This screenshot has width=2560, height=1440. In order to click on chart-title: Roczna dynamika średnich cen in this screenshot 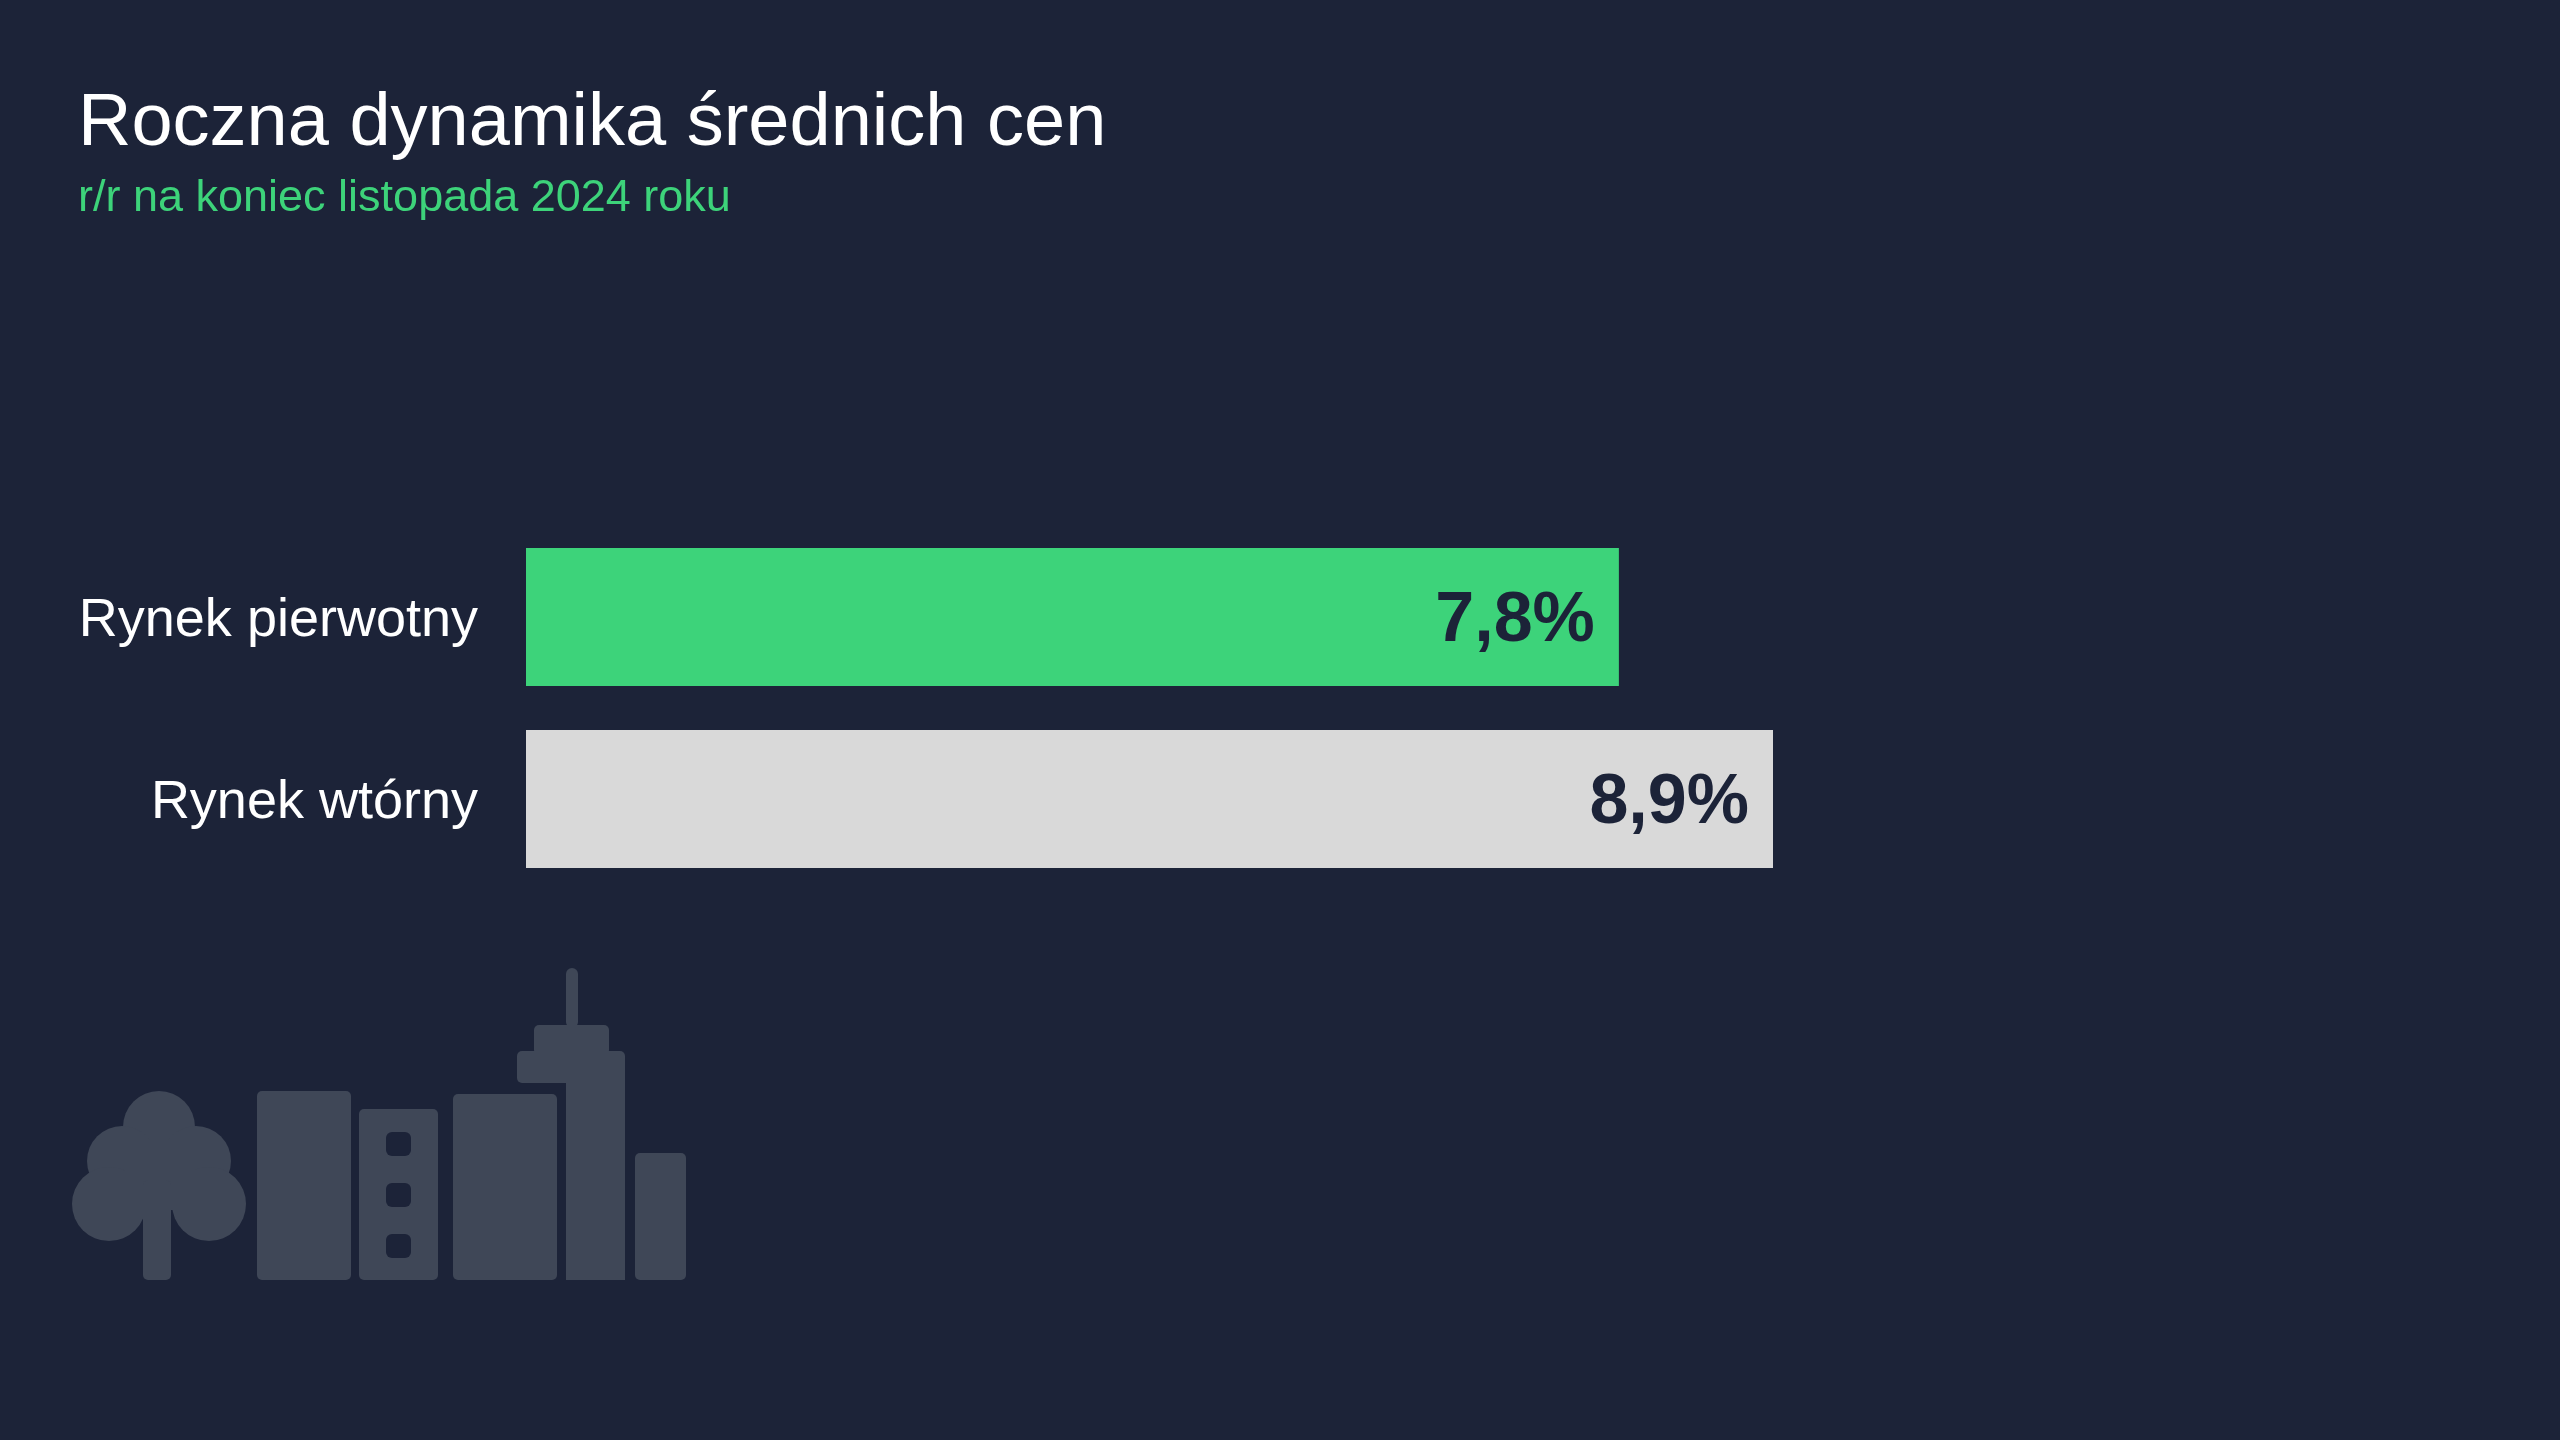, I will do `click(592, 119)`.